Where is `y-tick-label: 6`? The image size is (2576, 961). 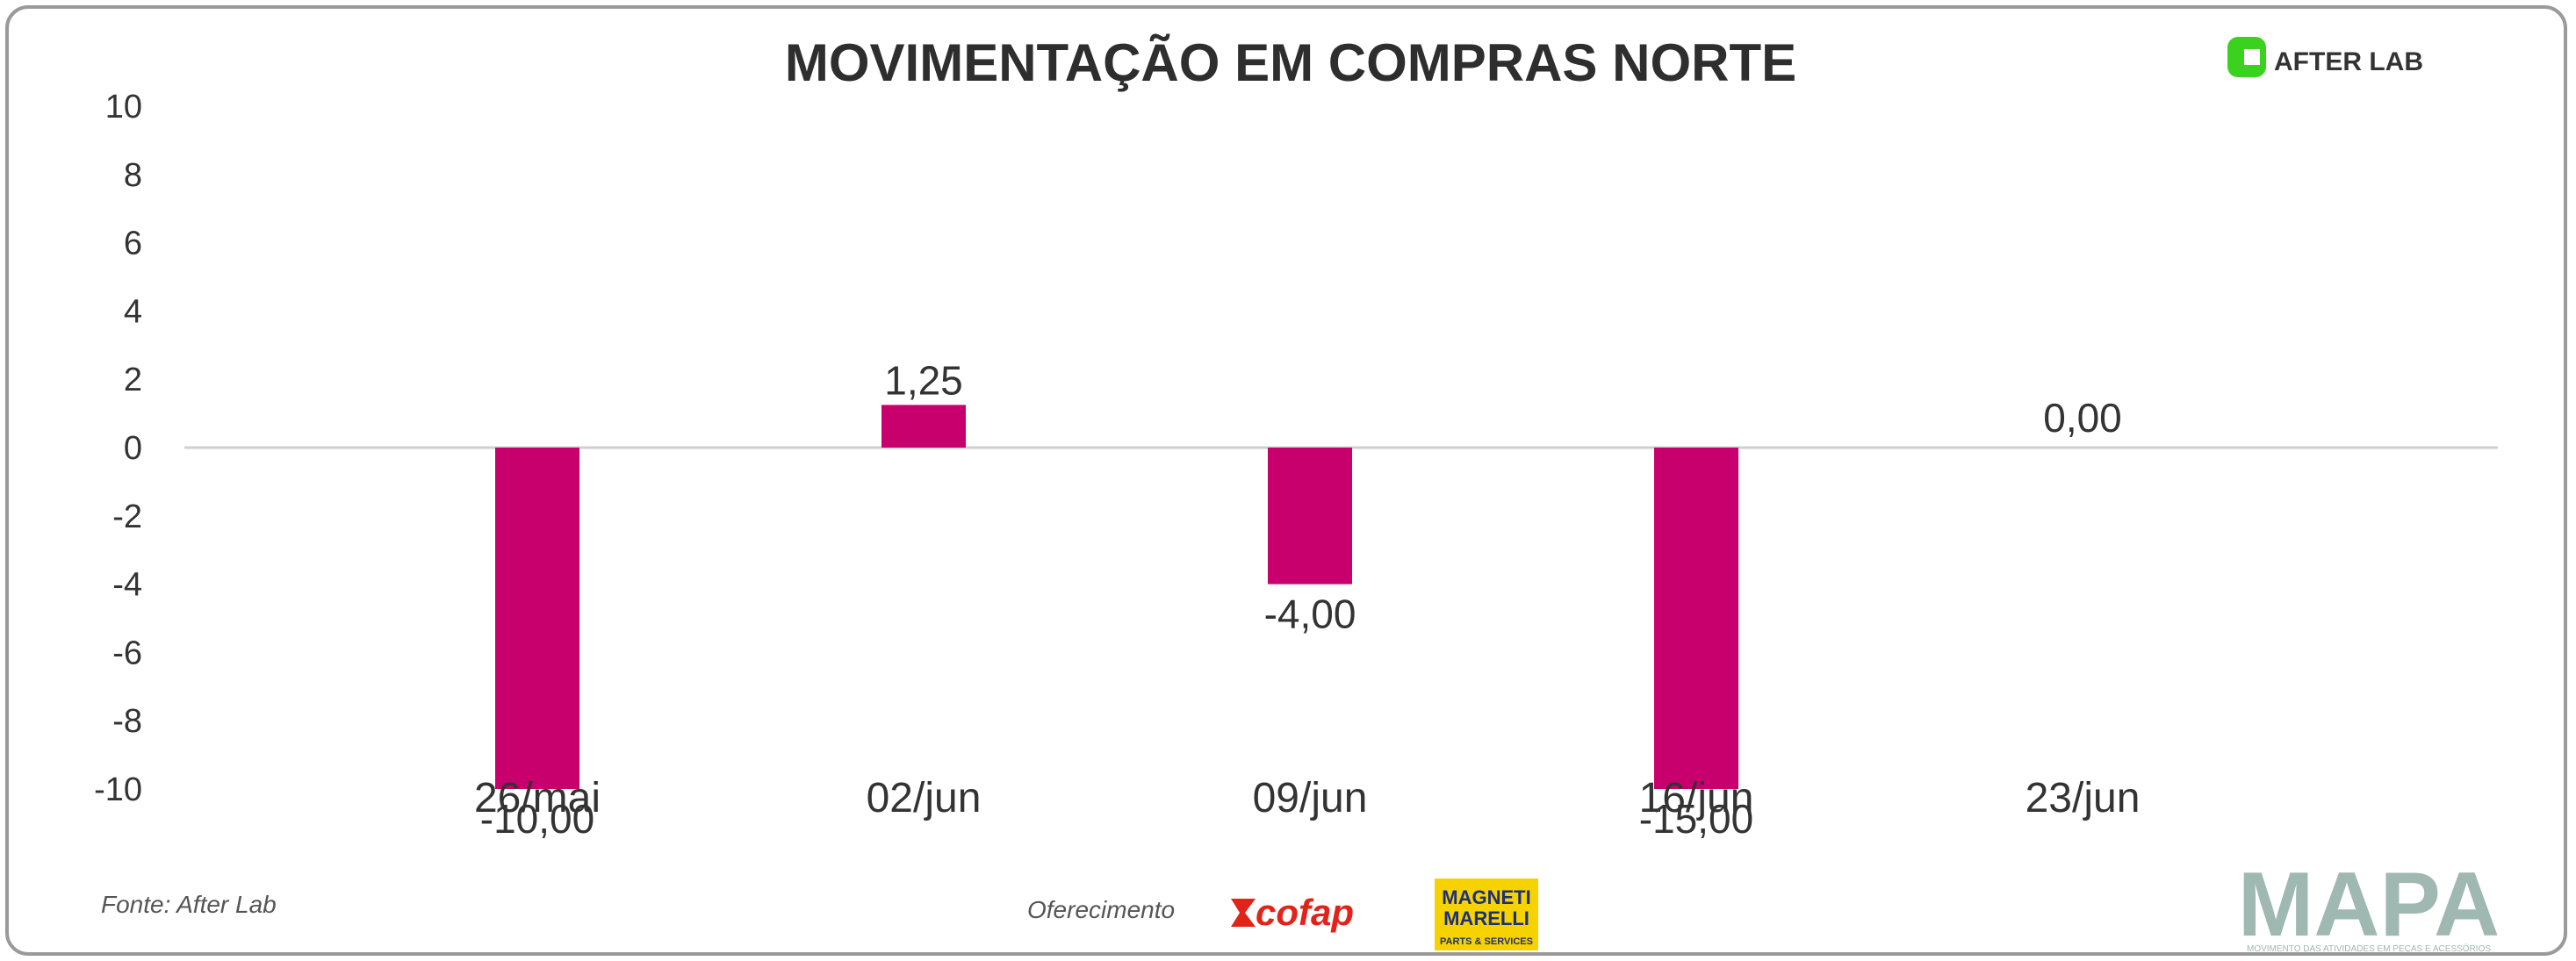
y-tick-label: 6 is located at coordinates (133, 244).